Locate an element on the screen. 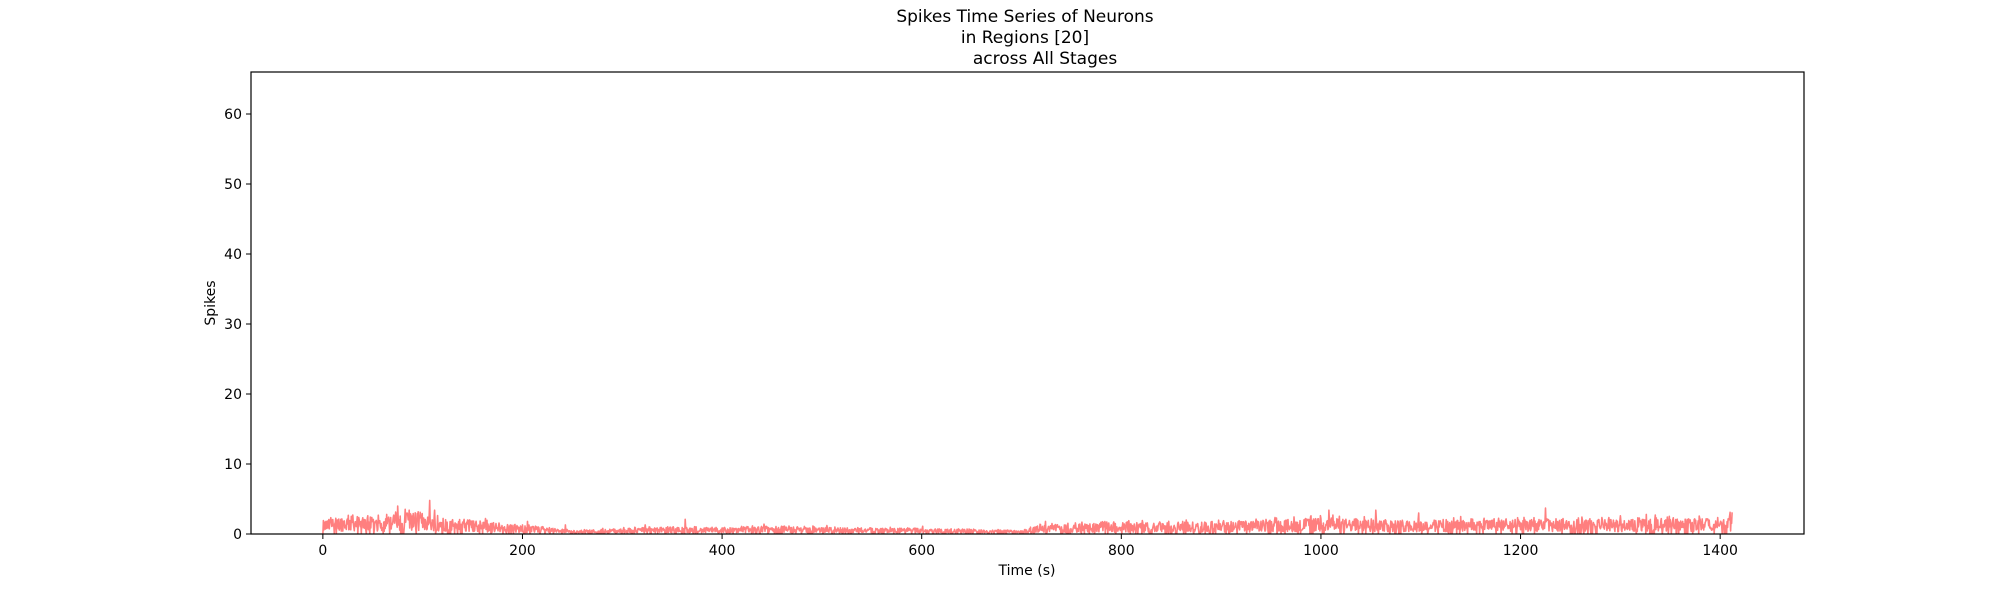 The image size is (2000, 600). x-tick-label: 600 is located at coordinates (921, 551).